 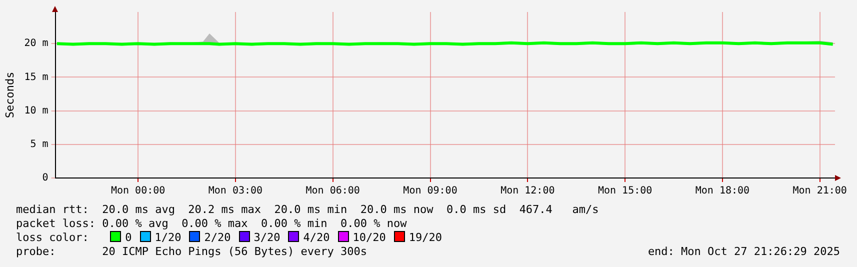 What do you see at coordinates (369, 237) in the screenshot?
I see `legend-label: 10/20` at bounding box center [369, 237].